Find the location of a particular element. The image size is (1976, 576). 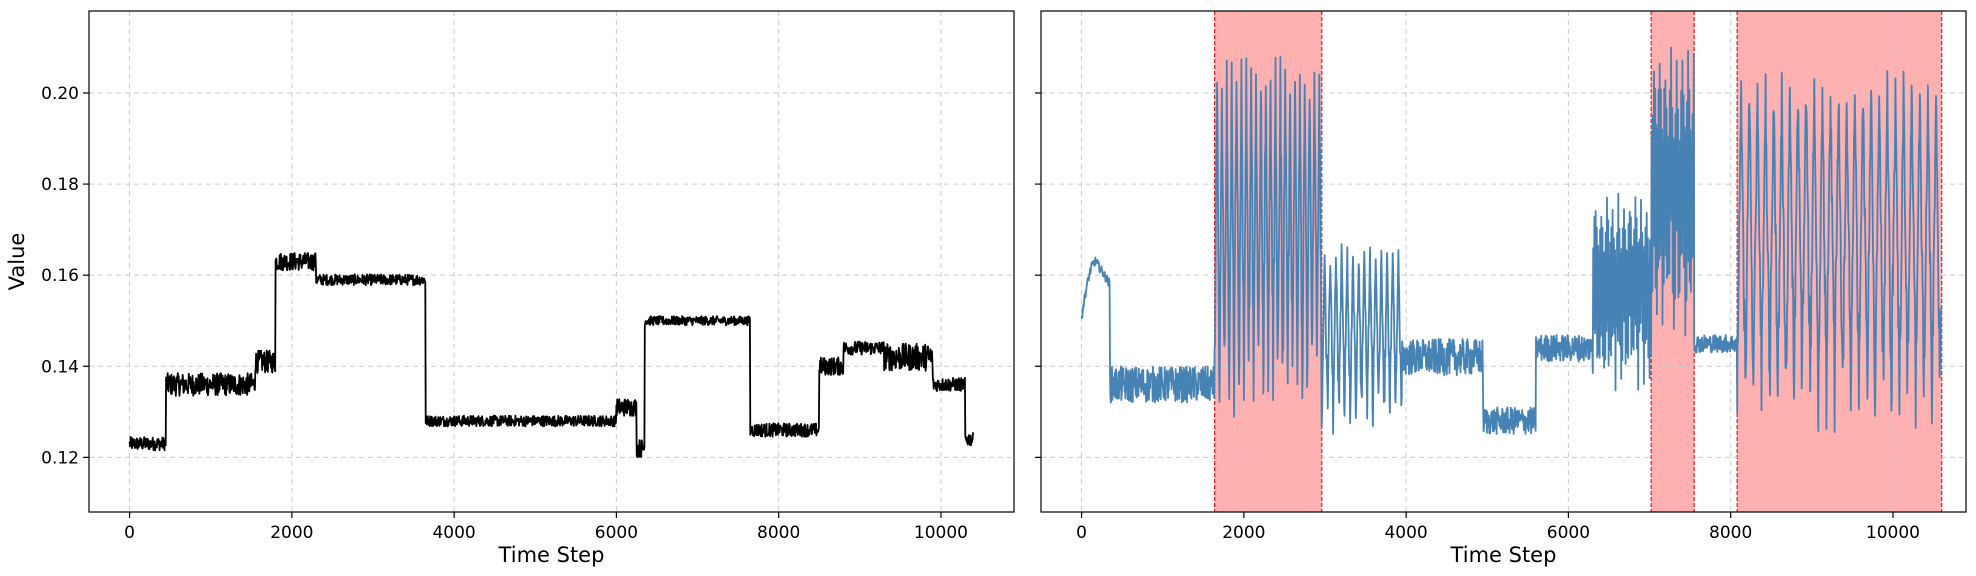

left-x-tick-label: 6000 is located at coordinates (616, 533).